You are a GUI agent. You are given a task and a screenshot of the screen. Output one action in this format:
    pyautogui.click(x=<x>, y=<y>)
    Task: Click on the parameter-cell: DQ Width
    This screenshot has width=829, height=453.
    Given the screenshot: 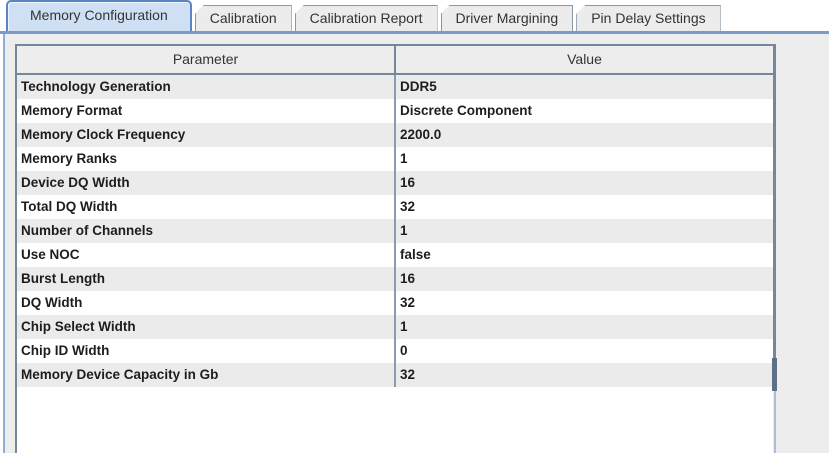 What is the action you would take?
    pyautogui.click(x=52, y=302)
    